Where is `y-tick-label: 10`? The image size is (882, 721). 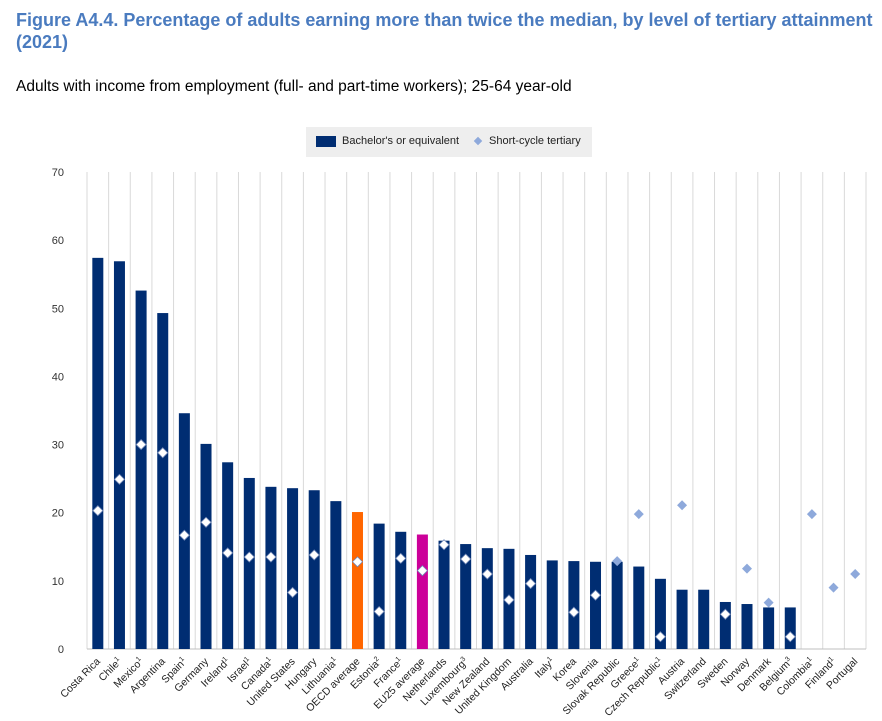
y-tick-label: 10 is located at coordinates (58, 582).